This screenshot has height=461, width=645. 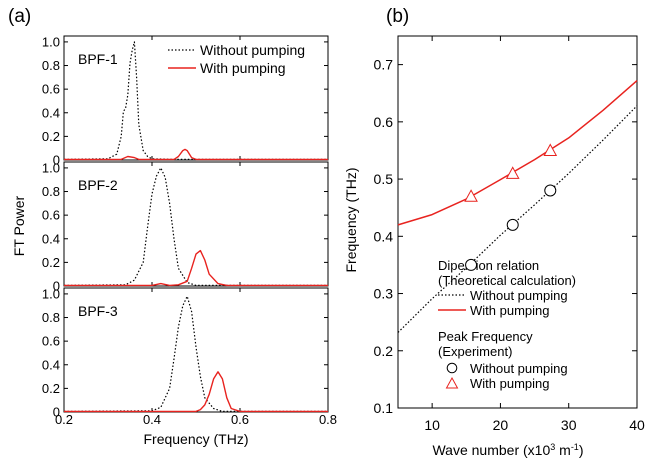 What do you see at coordinates (351, 219) in the screenshot?
I see `panel-b-ylabel: Frequency (THz)` at bounding box center [351, 219].